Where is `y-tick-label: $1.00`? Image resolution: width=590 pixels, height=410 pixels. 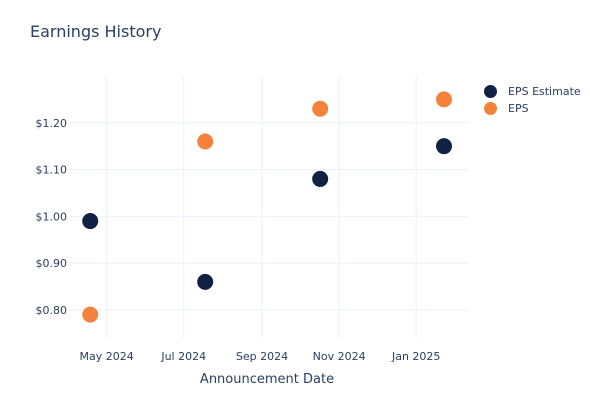
y-tick-label: $1.00 is located at coordinates (52, 216).